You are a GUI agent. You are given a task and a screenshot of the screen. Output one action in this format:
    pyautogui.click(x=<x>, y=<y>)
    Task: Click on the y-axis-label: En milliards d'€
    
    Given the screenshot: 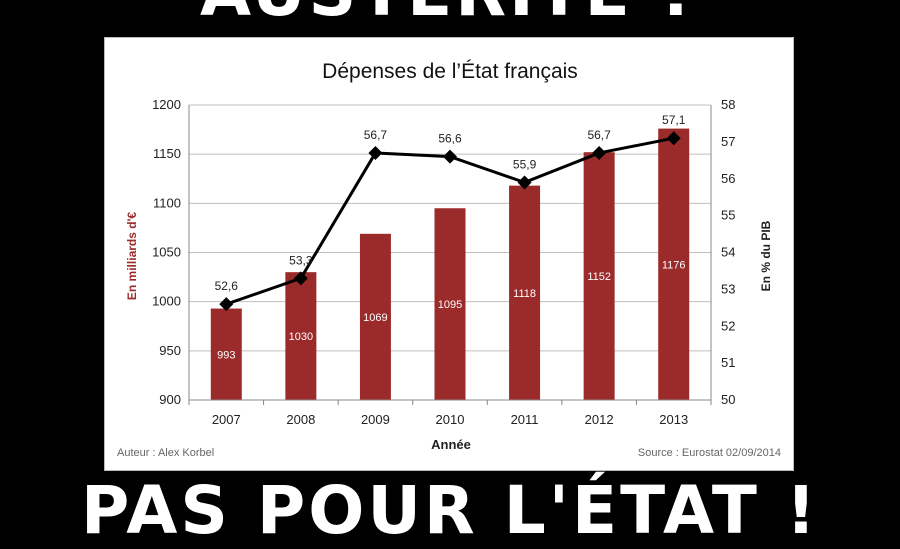 What is the action you would take?
    pyautogui.click(x=132, y=256)
    